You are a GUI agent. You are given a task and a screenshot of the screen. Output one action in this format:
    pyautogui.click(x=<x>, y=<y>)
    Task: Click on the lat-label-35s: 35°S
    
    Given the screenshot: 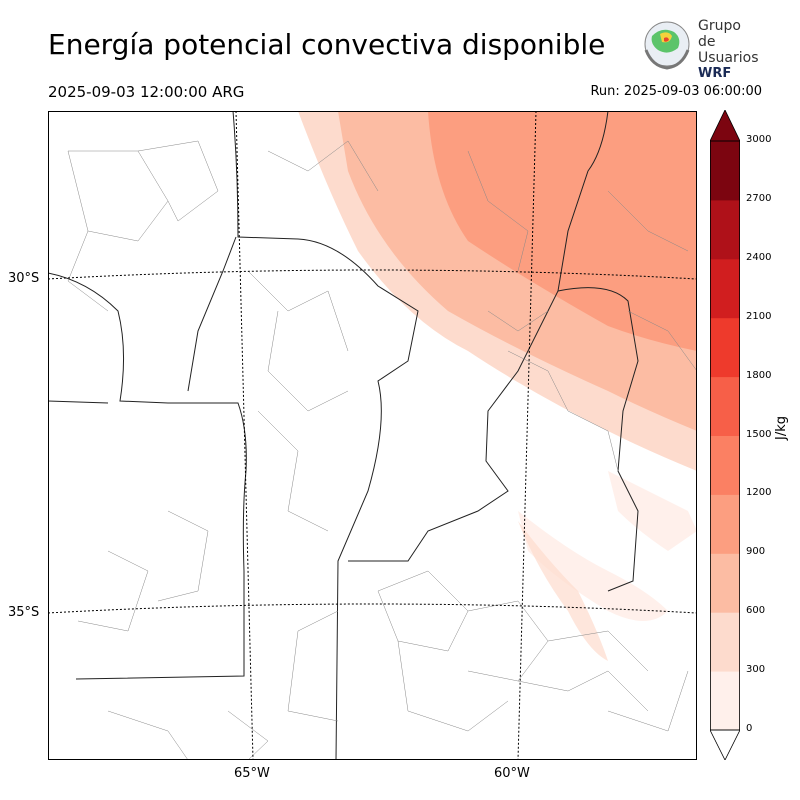 What is the action you would take?
    pyautogui.click(x=24, y=612)
    